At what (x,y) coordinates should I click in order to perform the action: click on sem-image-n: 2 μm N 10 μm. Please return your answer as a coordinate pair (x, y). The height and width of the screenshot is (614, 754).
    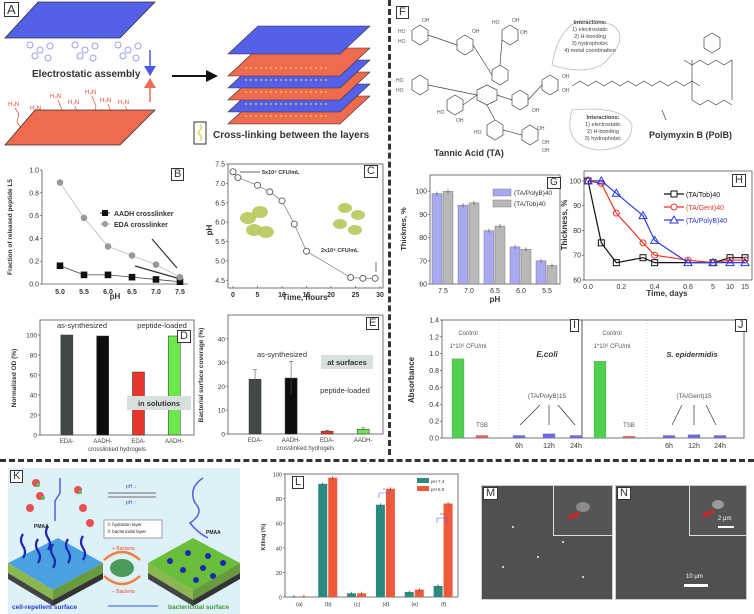
    Looking at the image, I should click on (681, 542).